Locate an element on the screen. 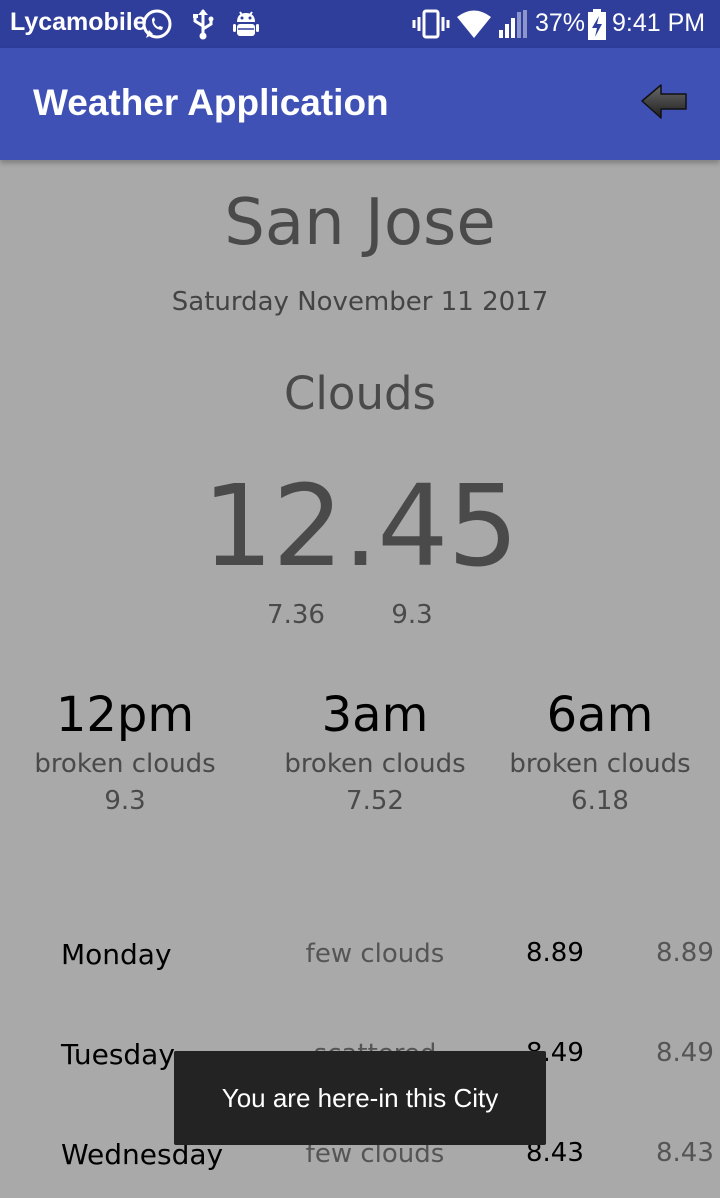 This screenshot has width=720, height=1198. hourly-forecast-item: 12pm broken clouds 9.3 is located at coordinates (125, 752).